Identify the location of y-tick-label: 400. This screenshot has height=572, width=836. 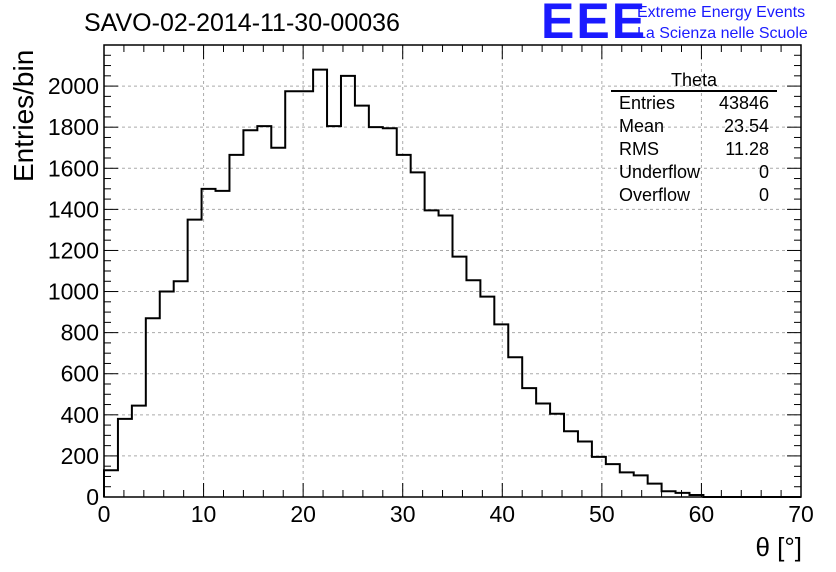
(80, 415).